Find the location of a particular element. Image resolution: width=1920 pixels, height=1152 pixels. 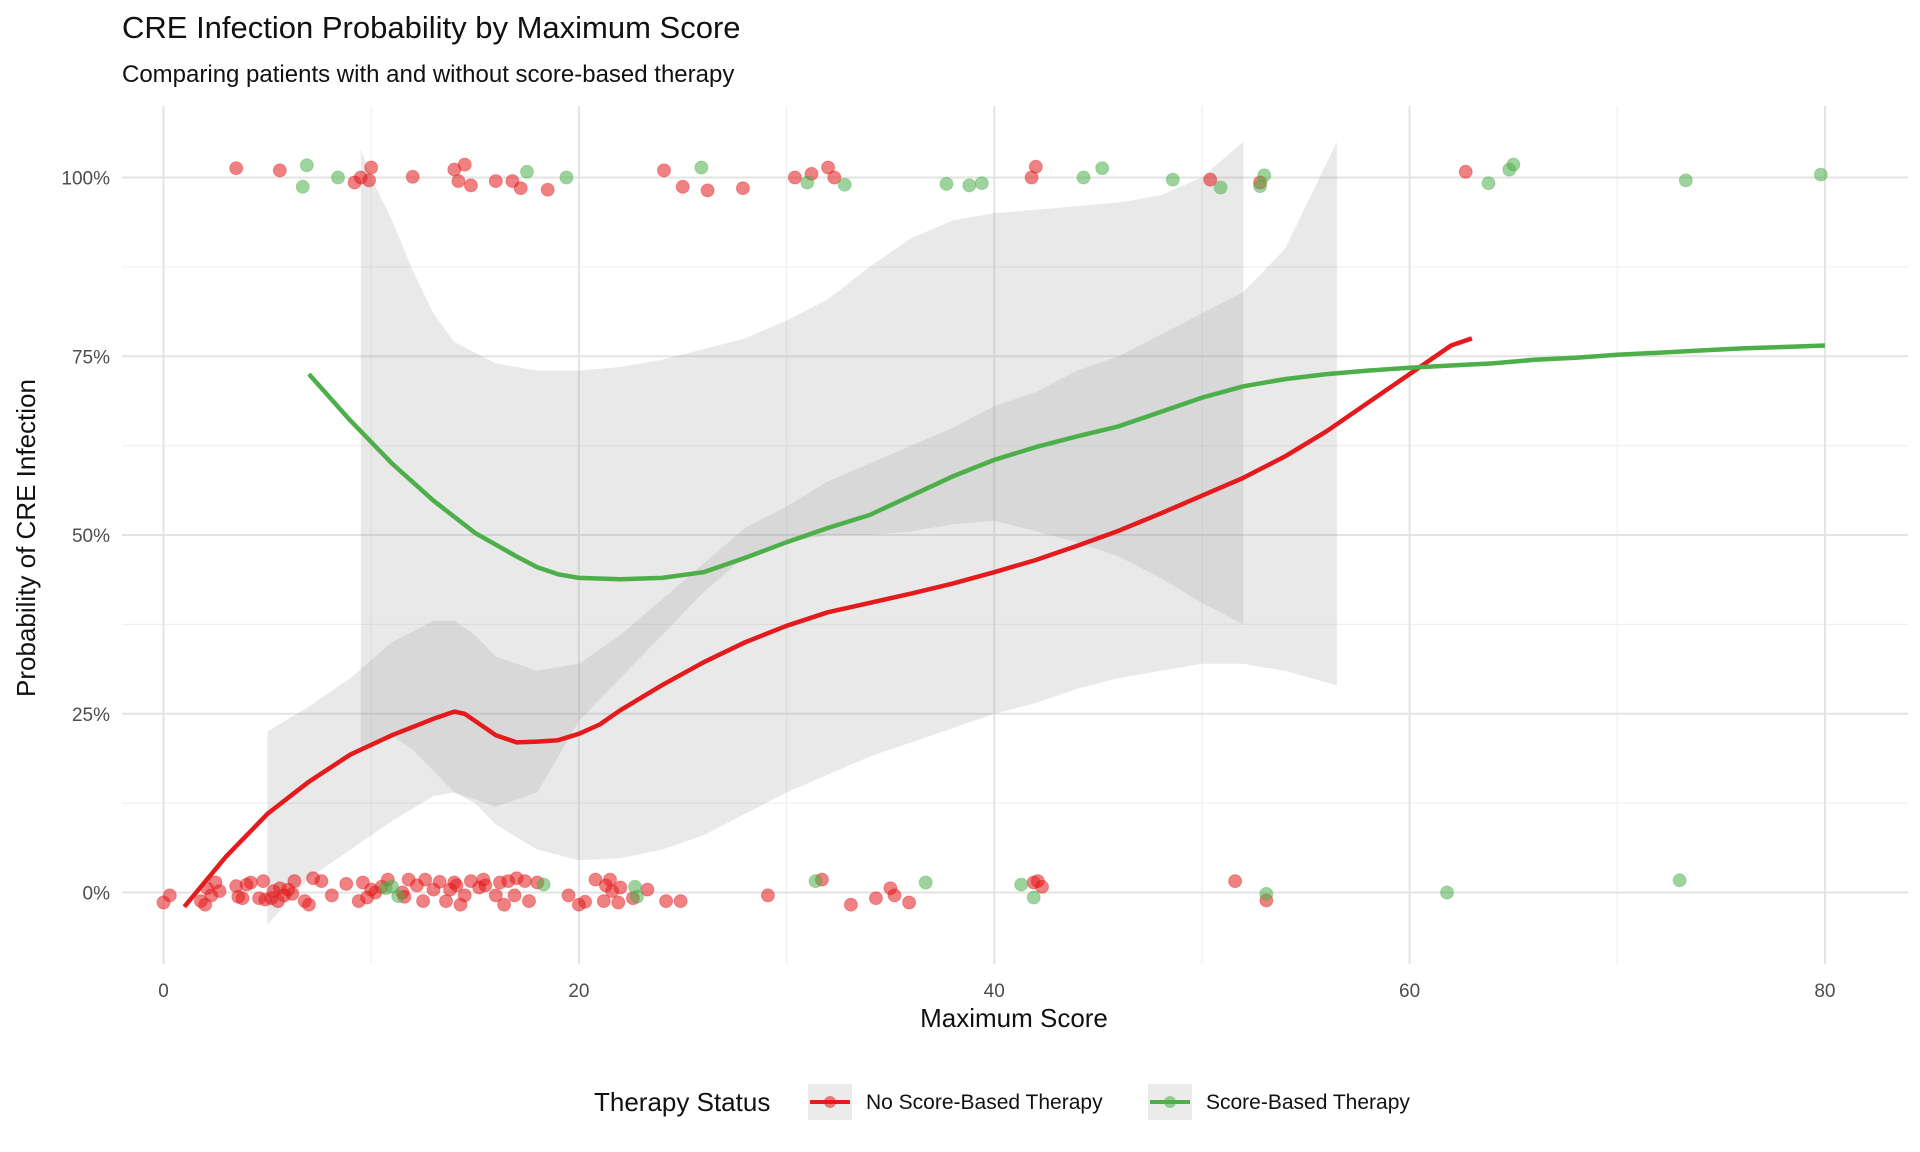

y-tick-label: 100% is located at coordinates (85, 179).